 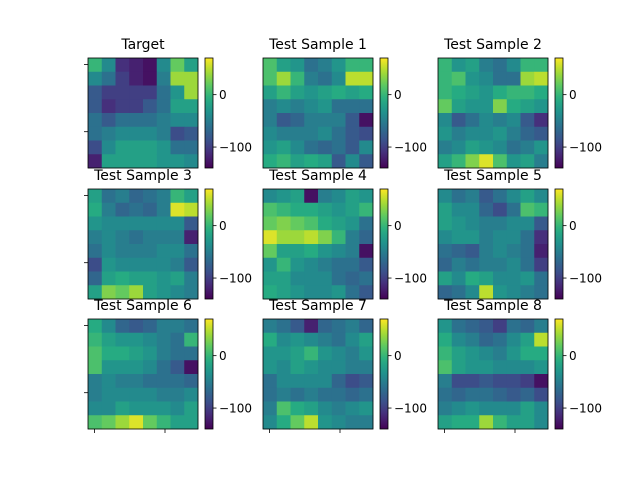 I want to click on subplot-title: Target, so click(x=142, y=45).